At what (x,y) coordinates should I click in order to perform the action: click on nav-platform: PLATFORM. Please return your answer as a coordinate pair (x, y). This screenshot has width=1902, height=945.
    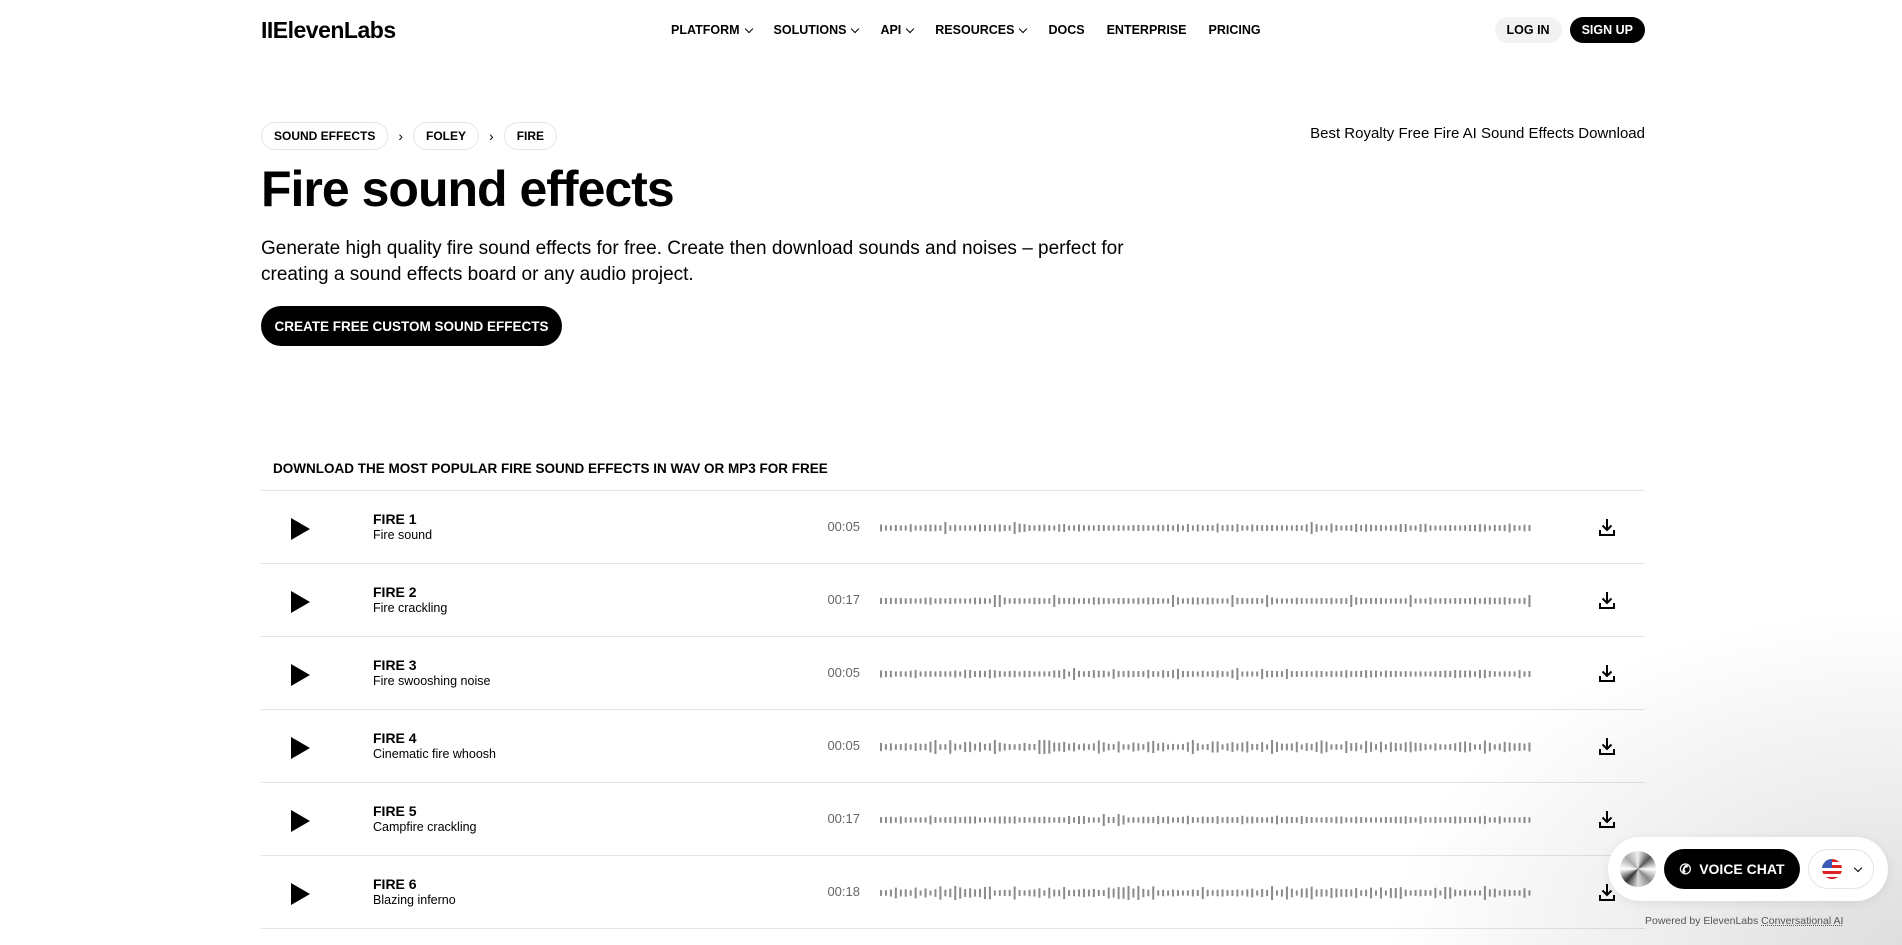
    Looking at the image, I should click on (712, 30).